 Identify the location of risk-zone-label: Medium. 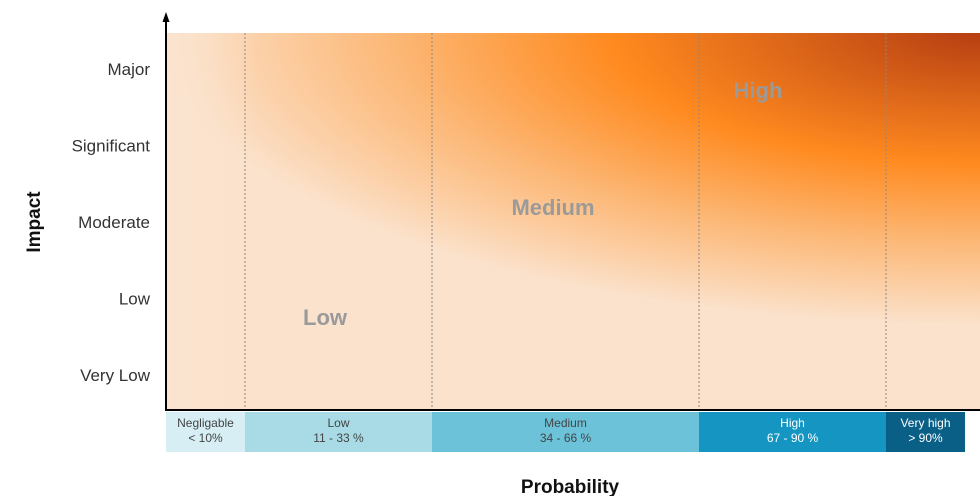
(552, 207).